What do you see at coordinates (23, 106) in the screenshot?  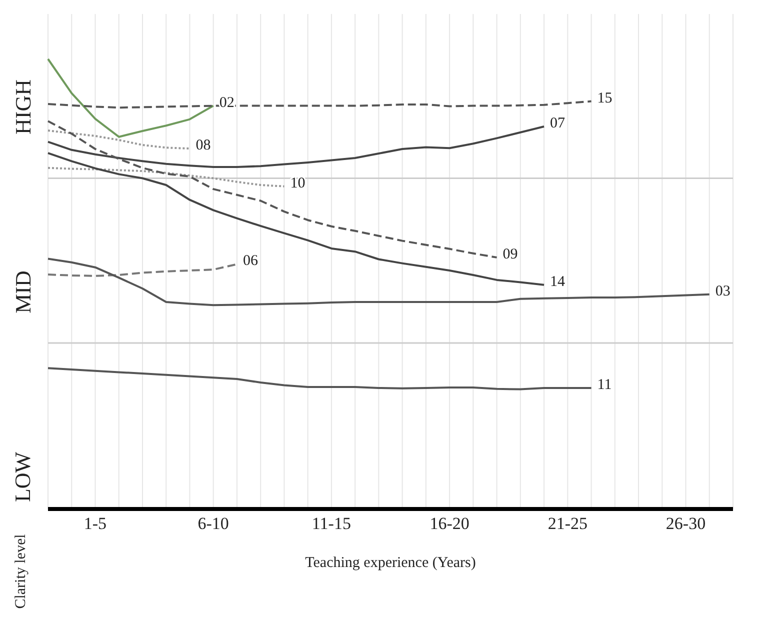 I see `text: HIGH` at bounding box center [23, 106].